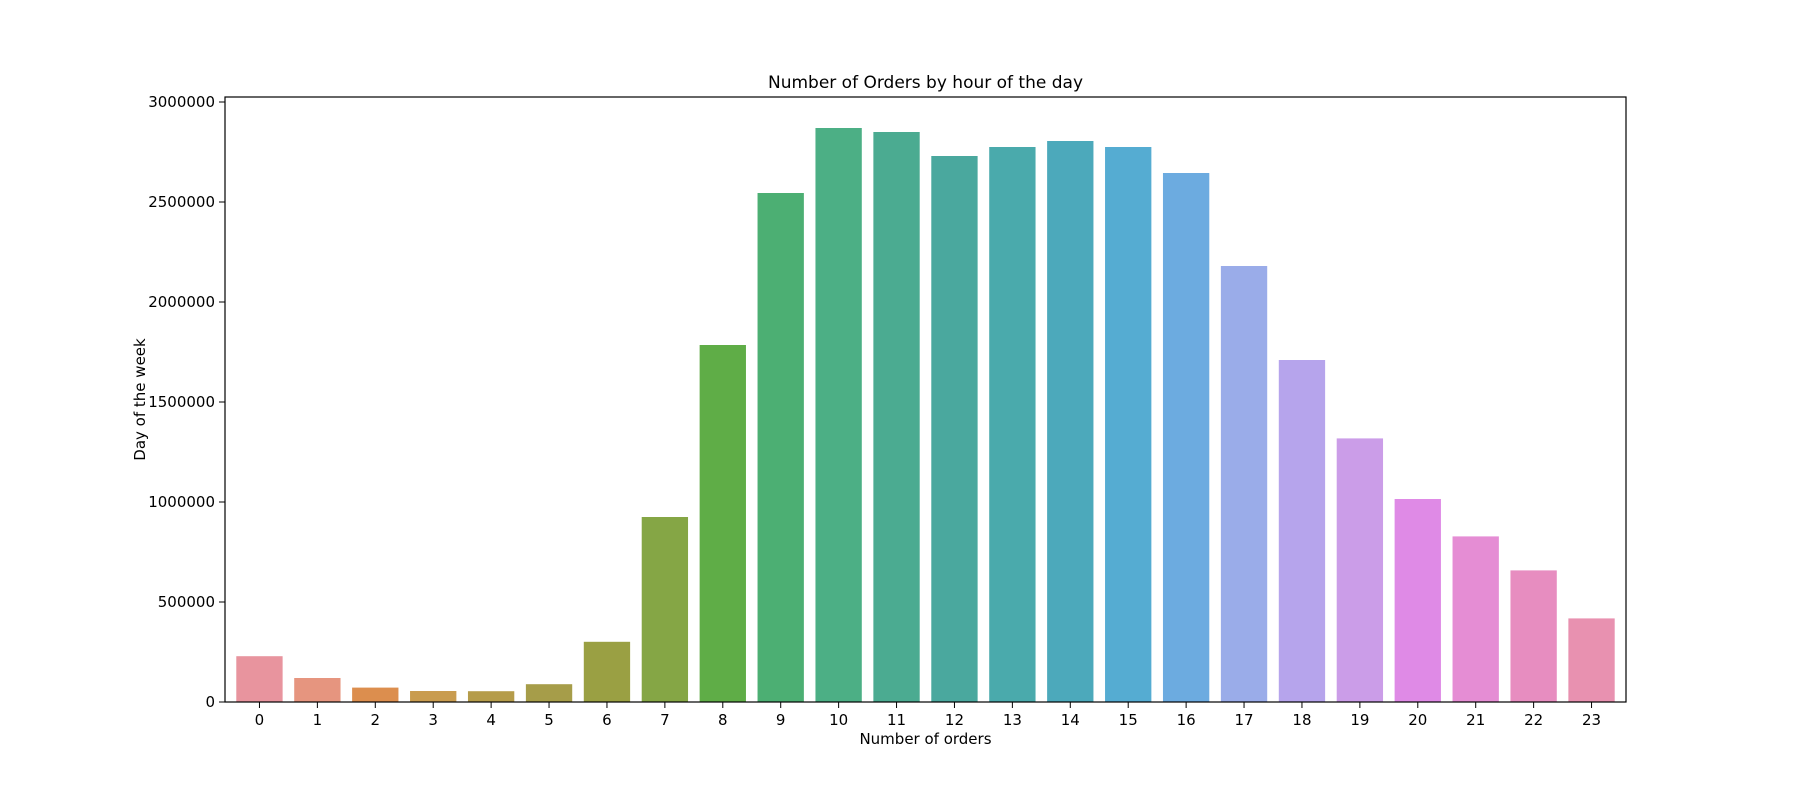 The image size is (1800, 800). Describe the element at coordinates (665, 720) in the screenshot. I see `x-tick-label: 7` at that location.